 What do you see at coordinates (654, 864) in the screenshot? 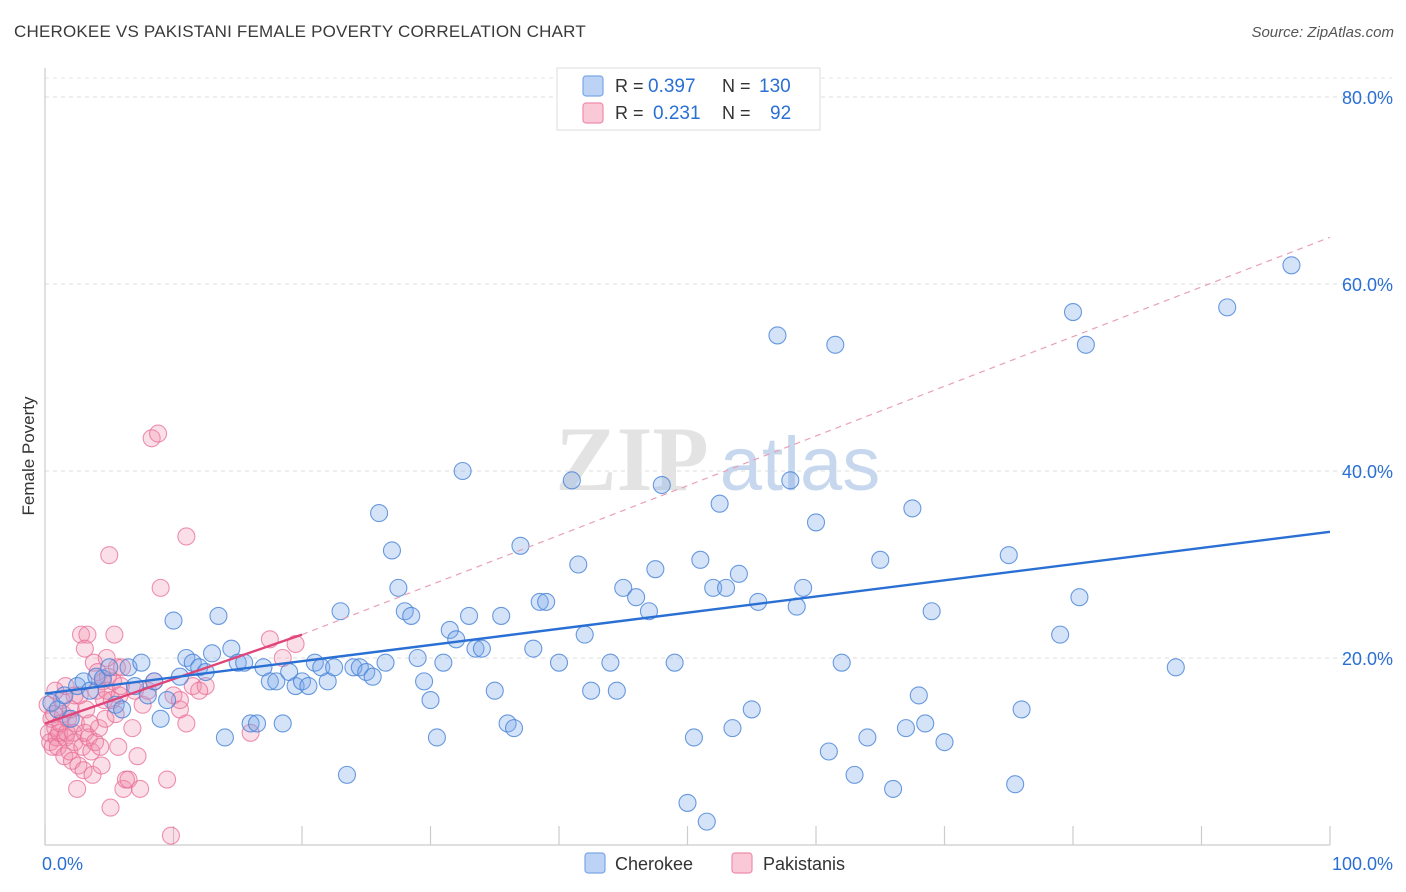
I see `legend-bottom-cherokee: Cherokee` at bounding box center [654, 864].